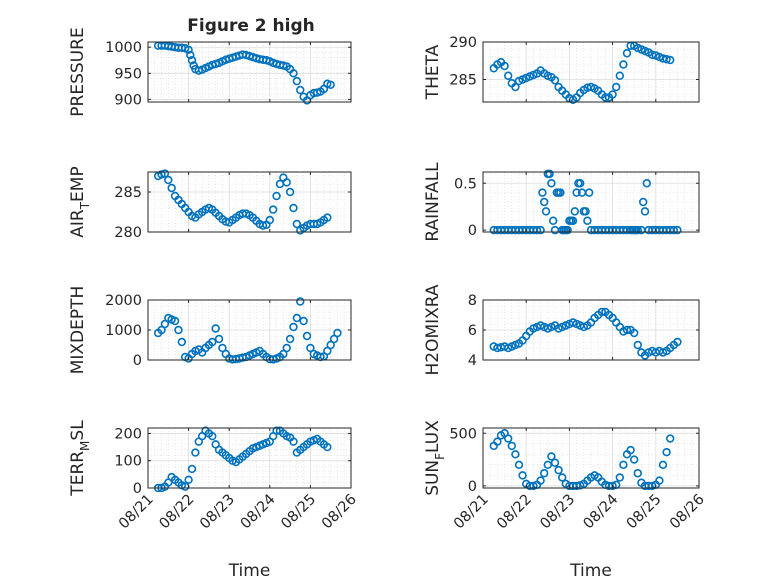 This screenshot has width=778, height=583. Describe the element at coordinates (435, 458) in the screenshot. I see `y-axis-label: SUNFLUX` at that location.